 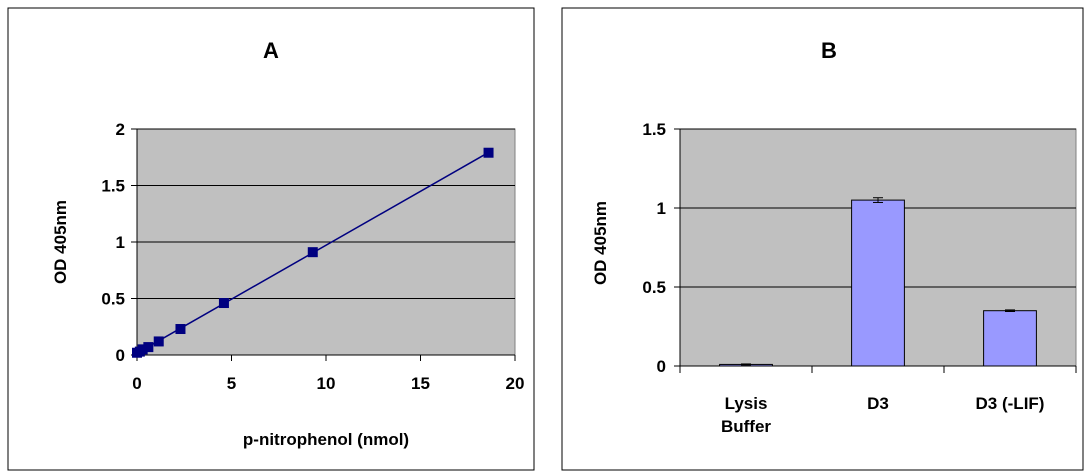 I want to click on chart-a-x-tick-label: 15, so click(x=420, y=383).